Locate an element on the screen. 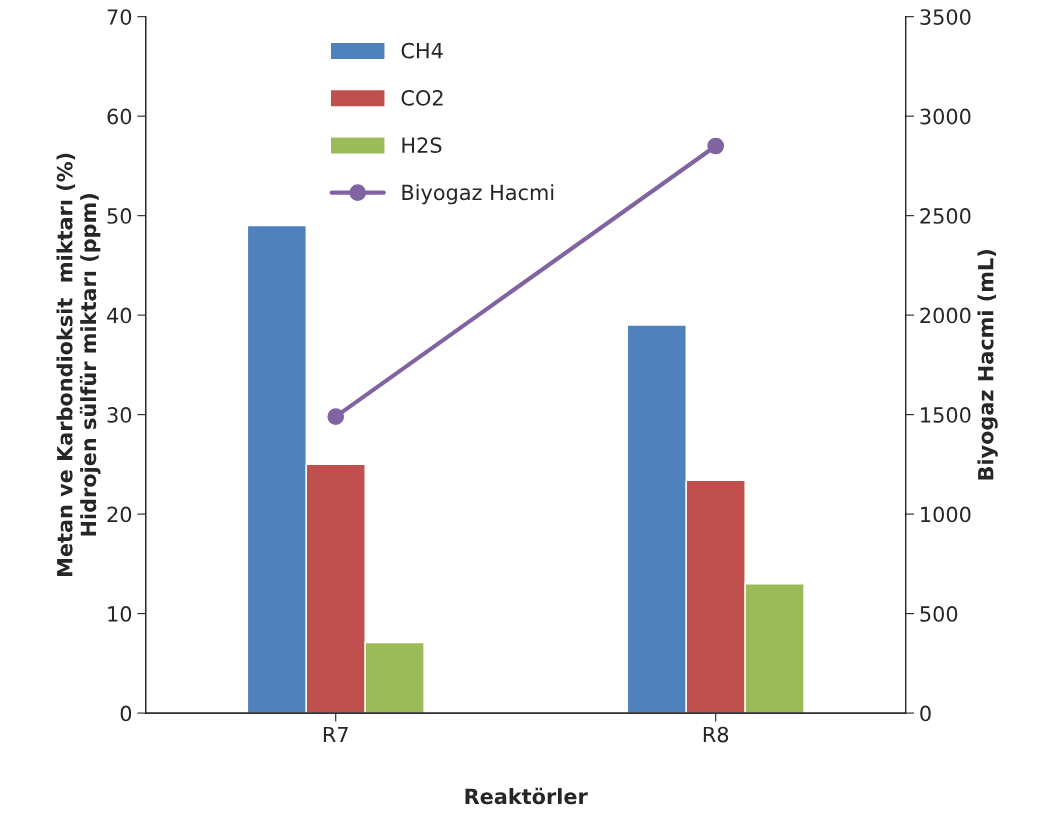  y-tick-label: 50 is located at coordinates (119, 216).